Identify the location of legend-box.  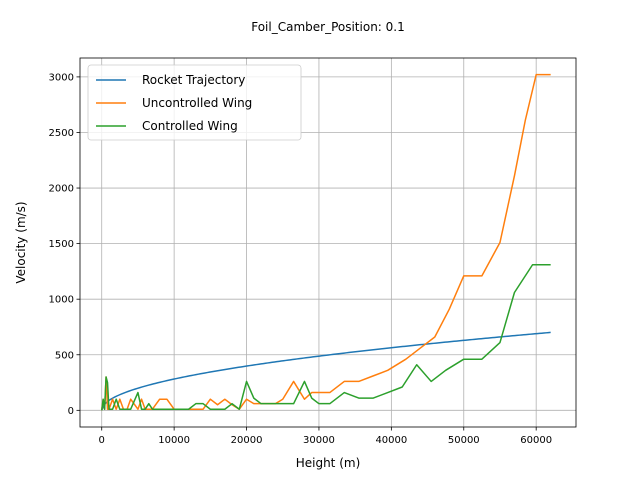
(194, 102).